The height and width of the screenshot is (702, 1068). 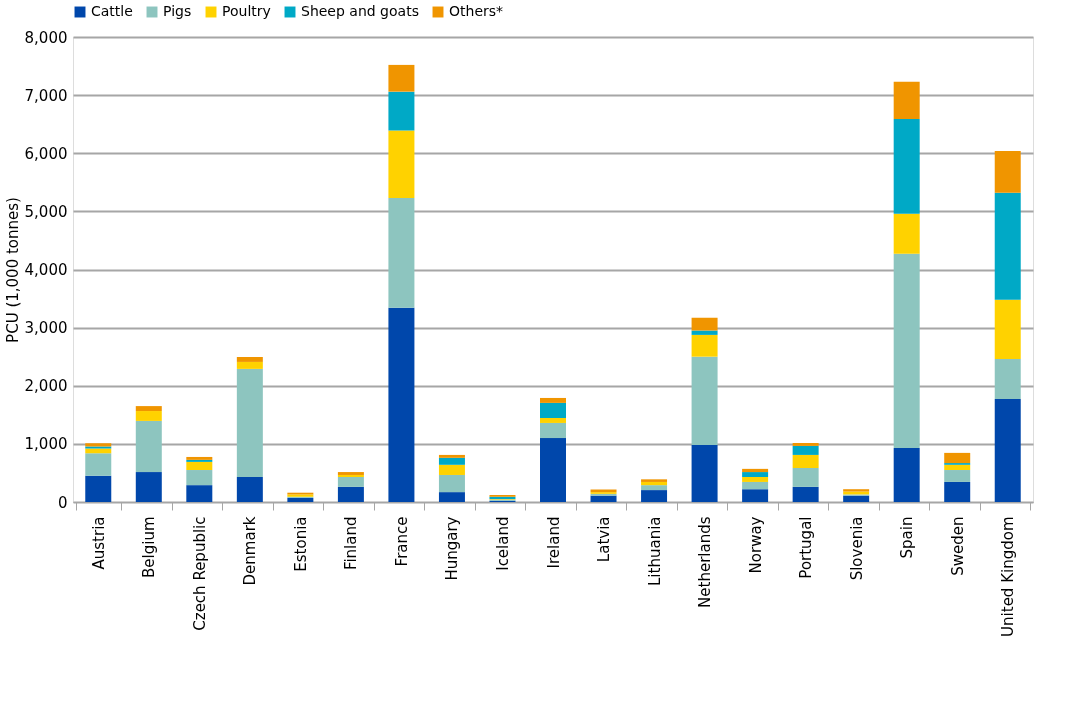 What do you see at coordinates (401, 541) in the screenshot?
I see `x-tick-label: France` at bounding box center [401, 541].